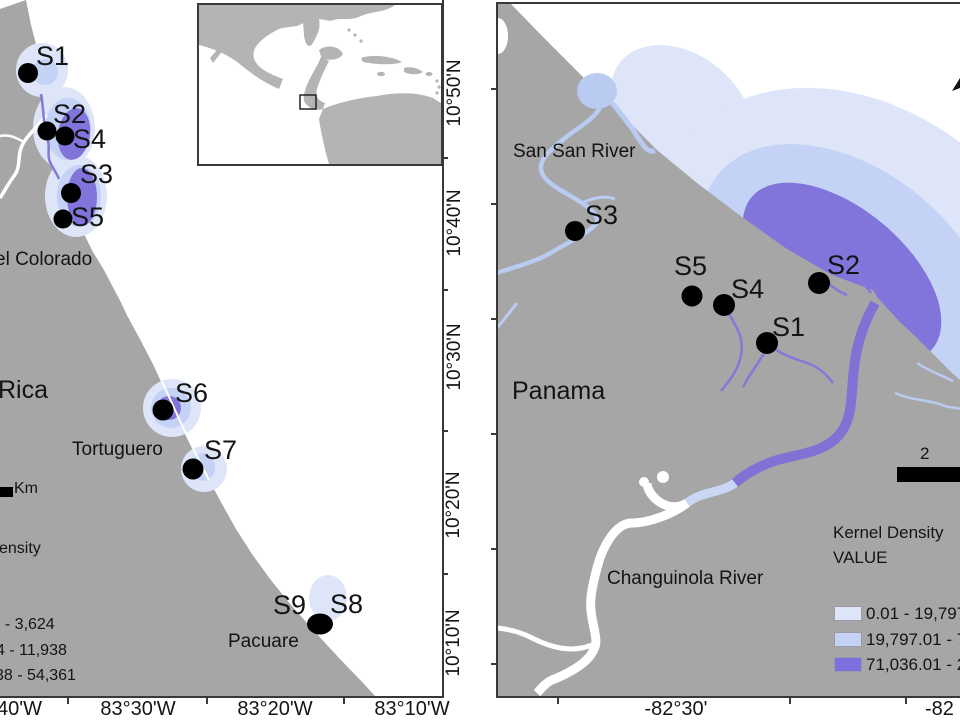 The height and width of the screenshot is (720, 960). I want to click on site-marker-s7, so click(193, 469).